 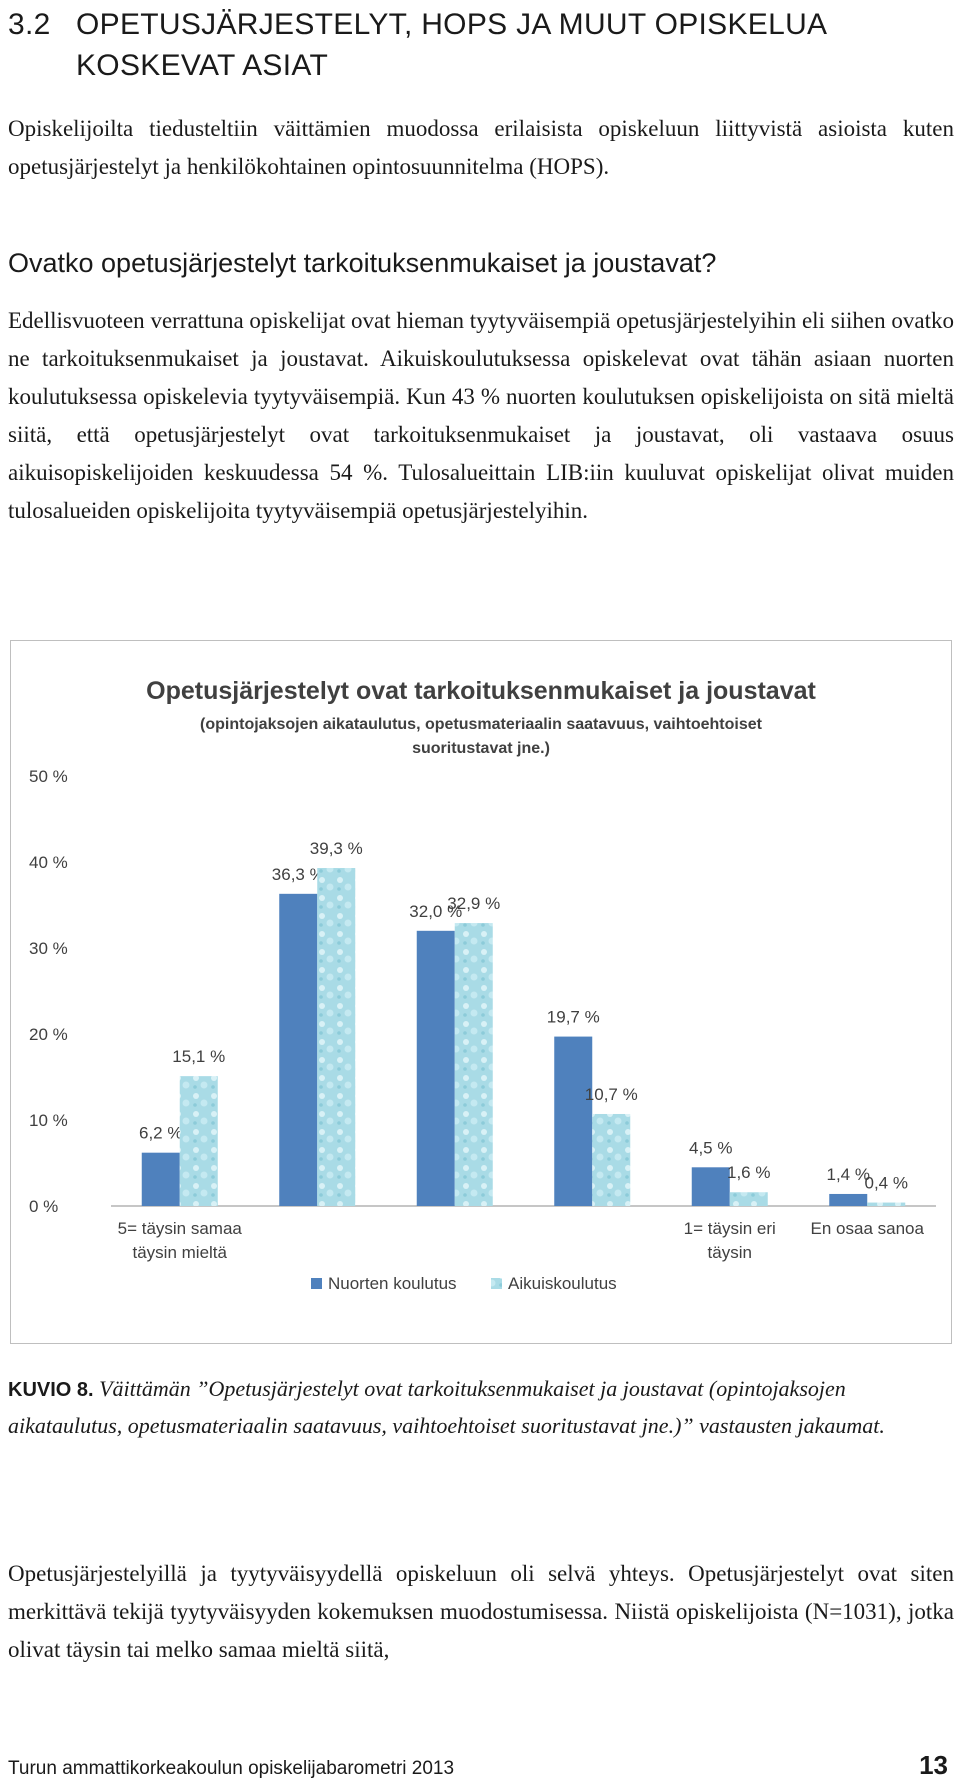 What do you see at coordinates (51, 1390) in the screenshot?
I see `caption-label: KUVIO 8.` at bounding box center [51, 1390].